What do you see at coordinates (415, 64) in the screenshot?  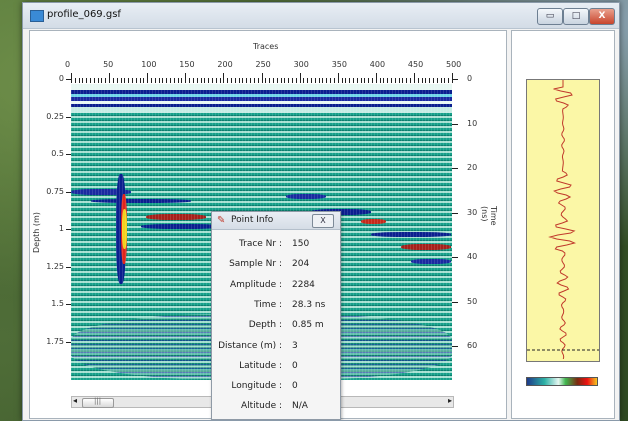 I see `x-tick-label: 450` at bounding box center [415, 64].